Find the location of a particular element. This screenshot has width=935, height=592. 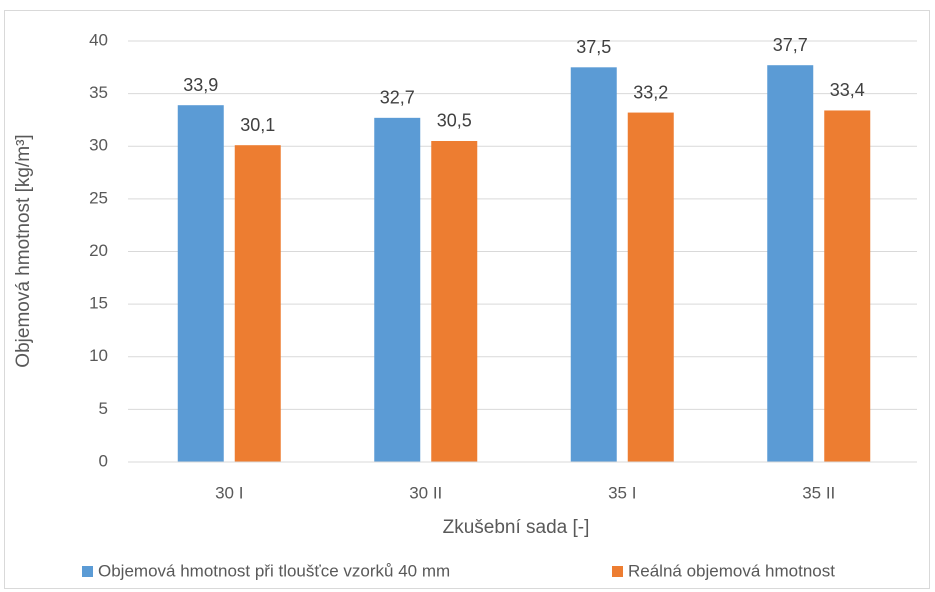

x-tick-label: 30 I is located at coordinates (229, 492).